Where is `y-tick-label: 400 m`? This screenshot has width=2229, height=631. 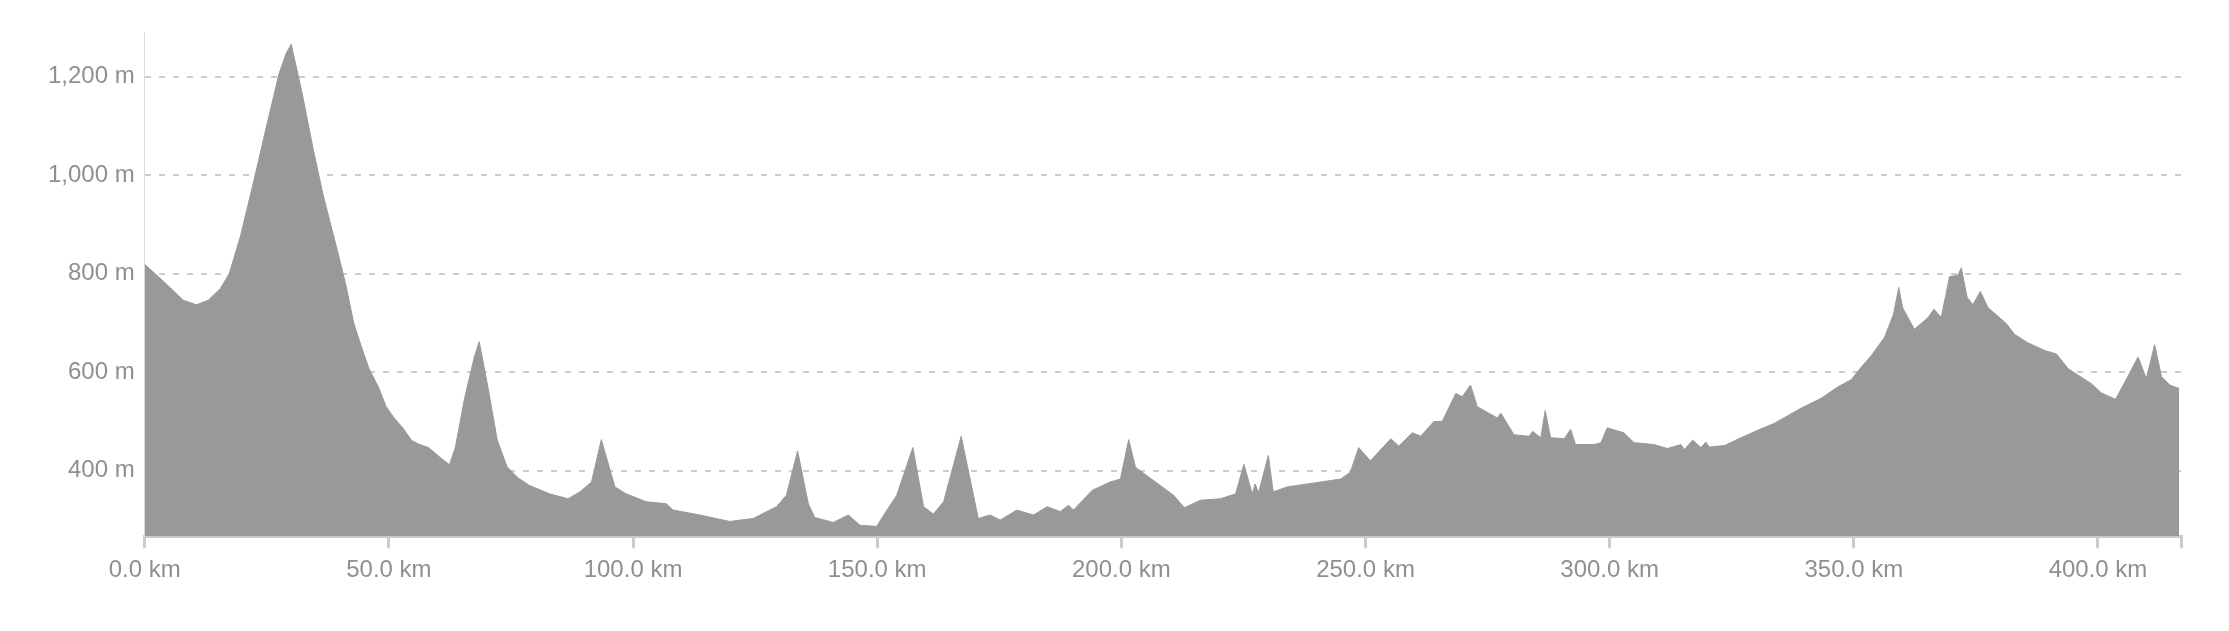
y-tick-label: 400 m is located at coordinates (101, 469).